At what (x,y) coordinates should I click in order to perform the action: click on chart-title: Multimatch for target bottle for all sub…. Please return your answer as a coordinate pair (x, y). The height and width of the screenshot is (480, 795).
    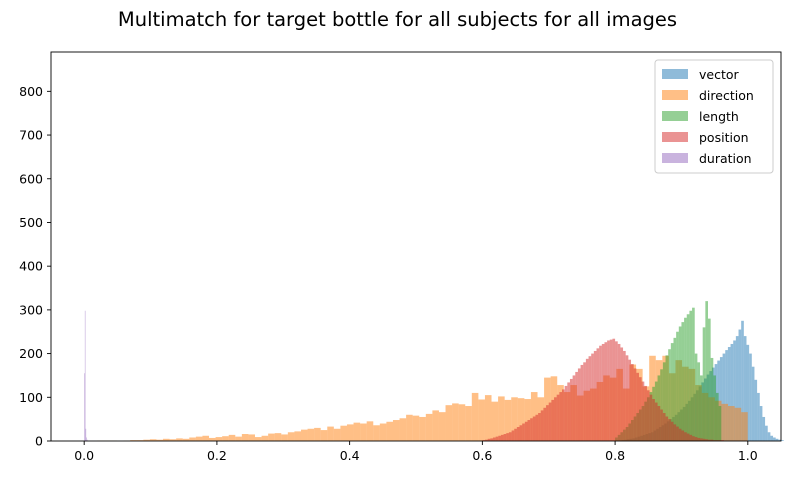
    Looking at the image, I should click on (397, 19).